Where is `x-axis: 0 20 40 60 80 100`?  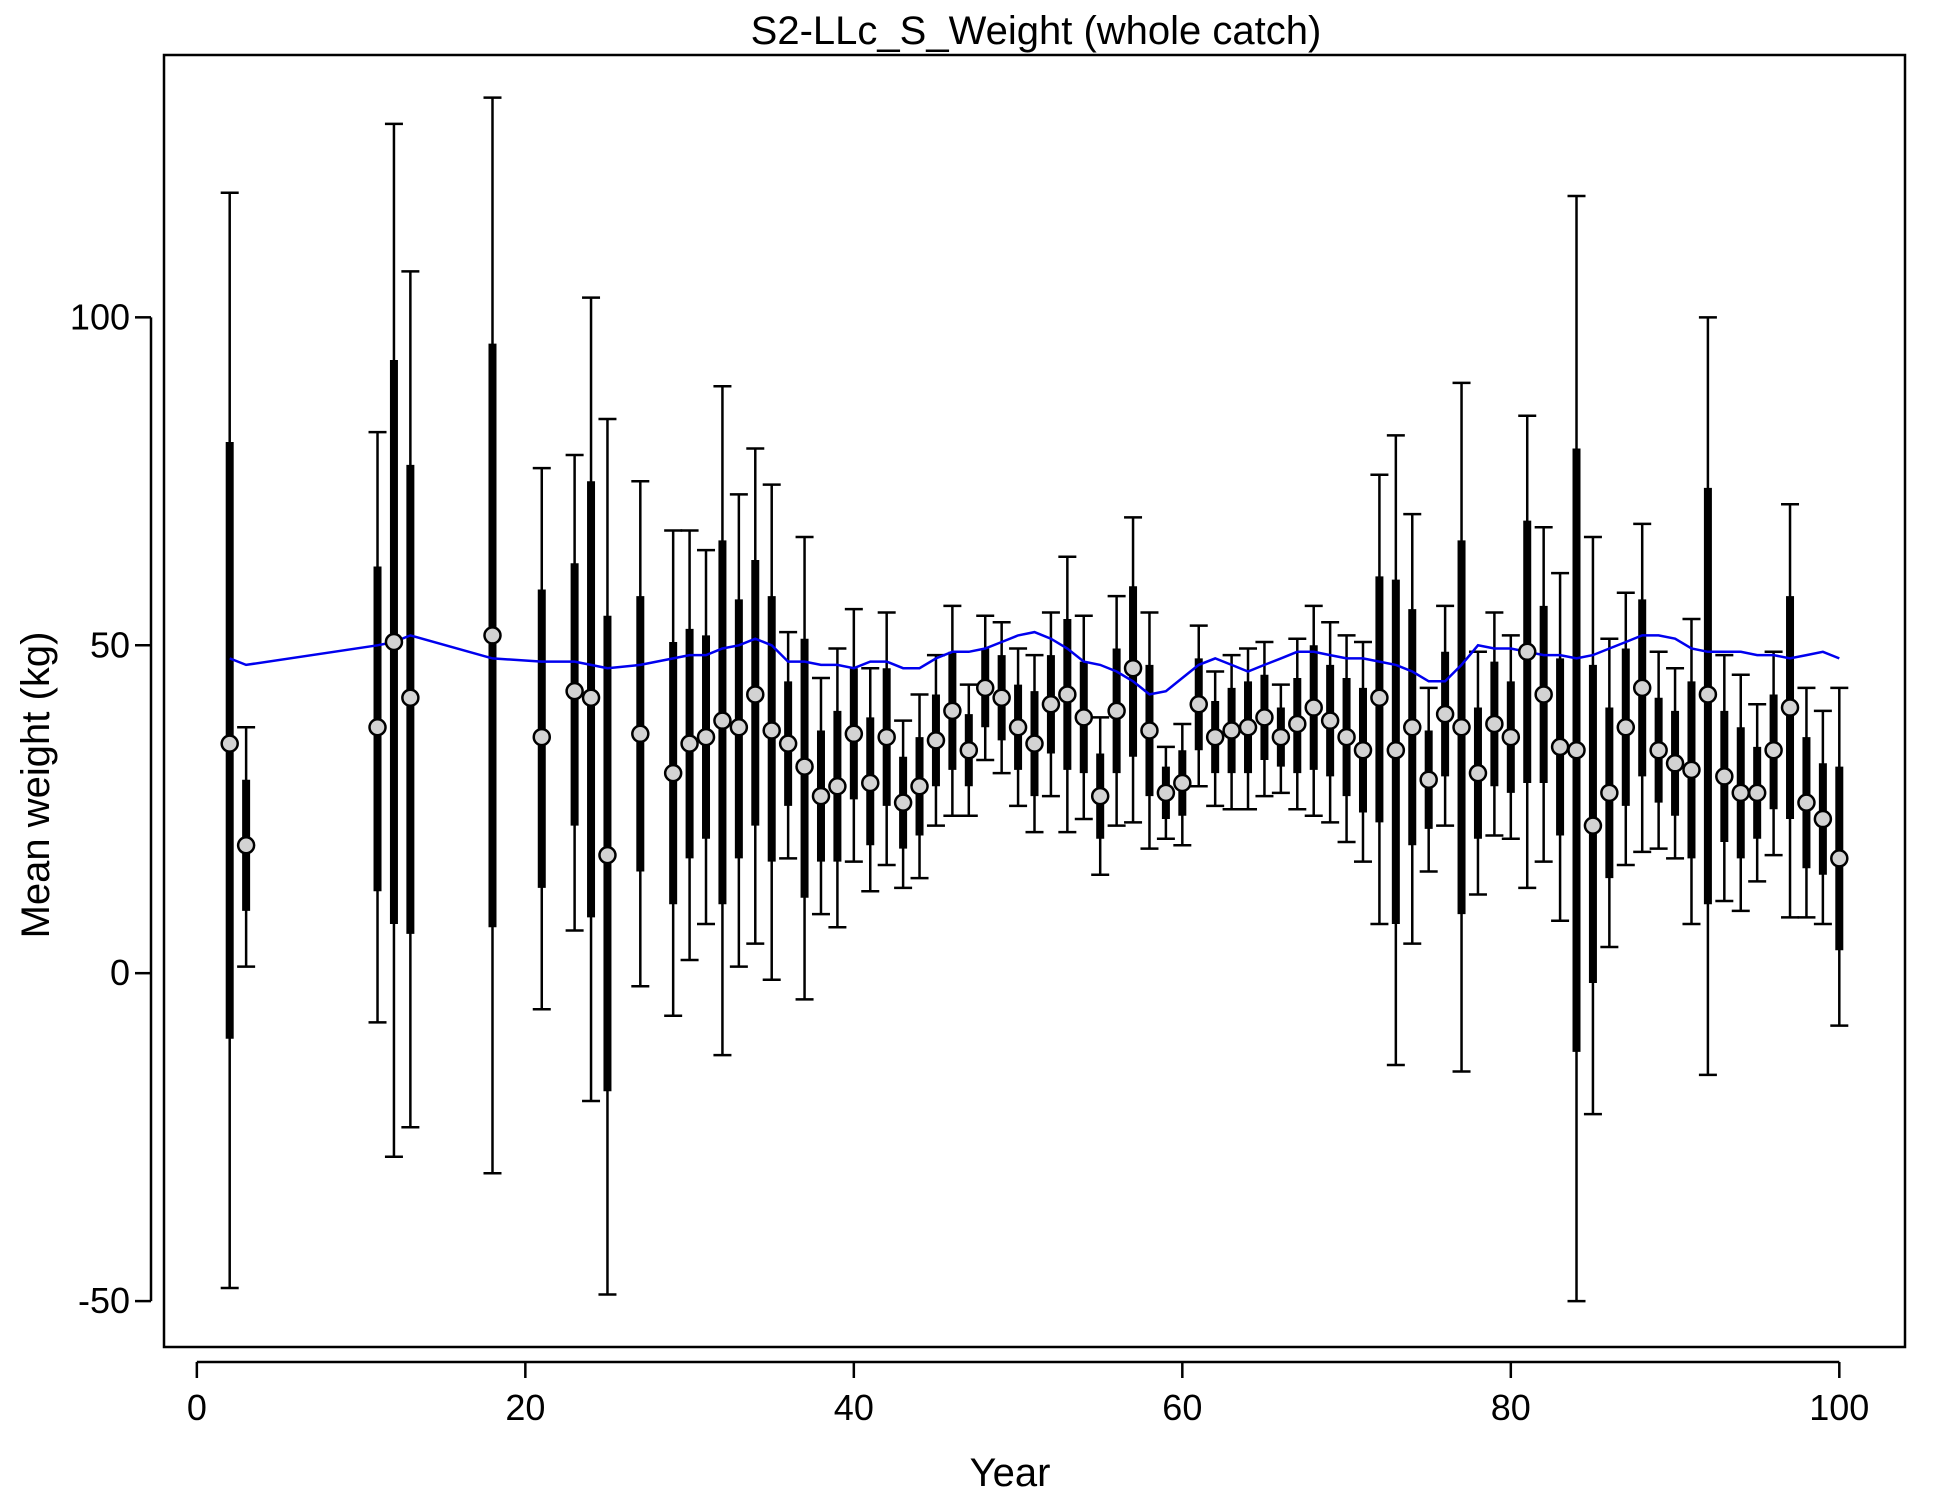
x-axis: 0 20 40 60 80 100 is located at coordinates (1028, 1394).